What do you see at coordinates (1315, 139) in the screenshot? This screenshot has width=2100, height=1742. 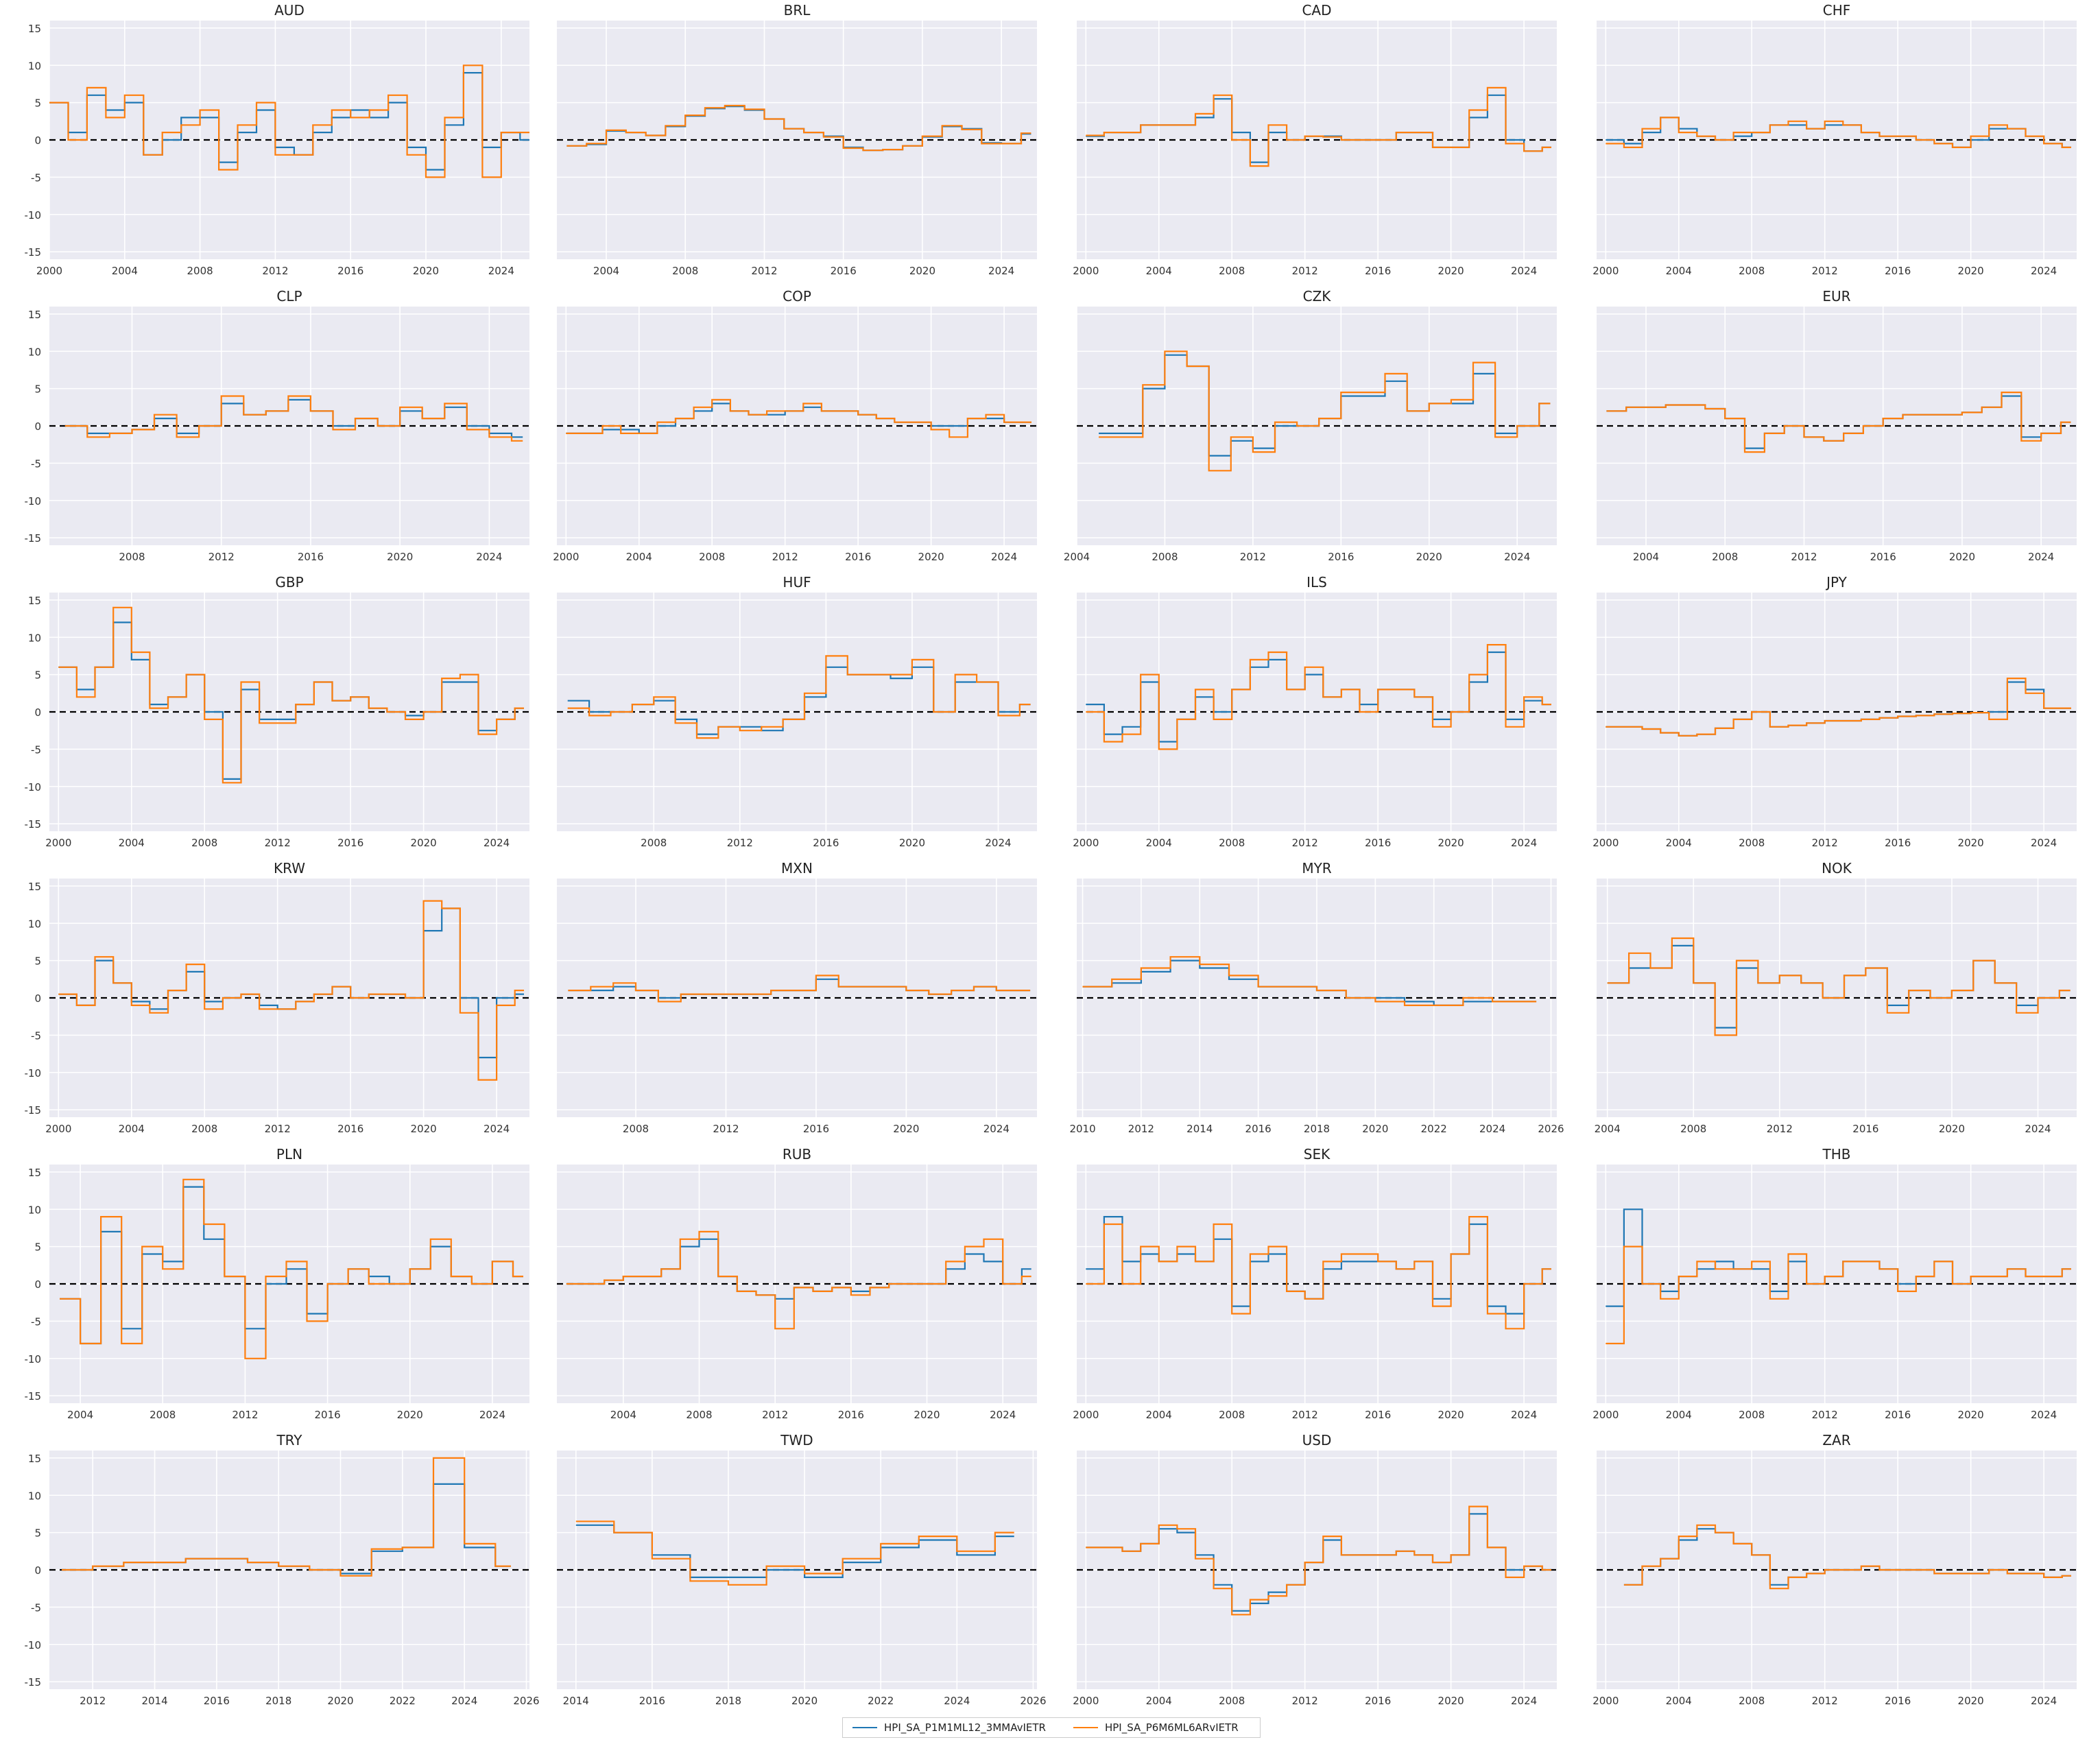 I see `panel-cad: CAD 2000 2004 2008 2012 2016 2020 2024` at bounding box center [1315, 139].